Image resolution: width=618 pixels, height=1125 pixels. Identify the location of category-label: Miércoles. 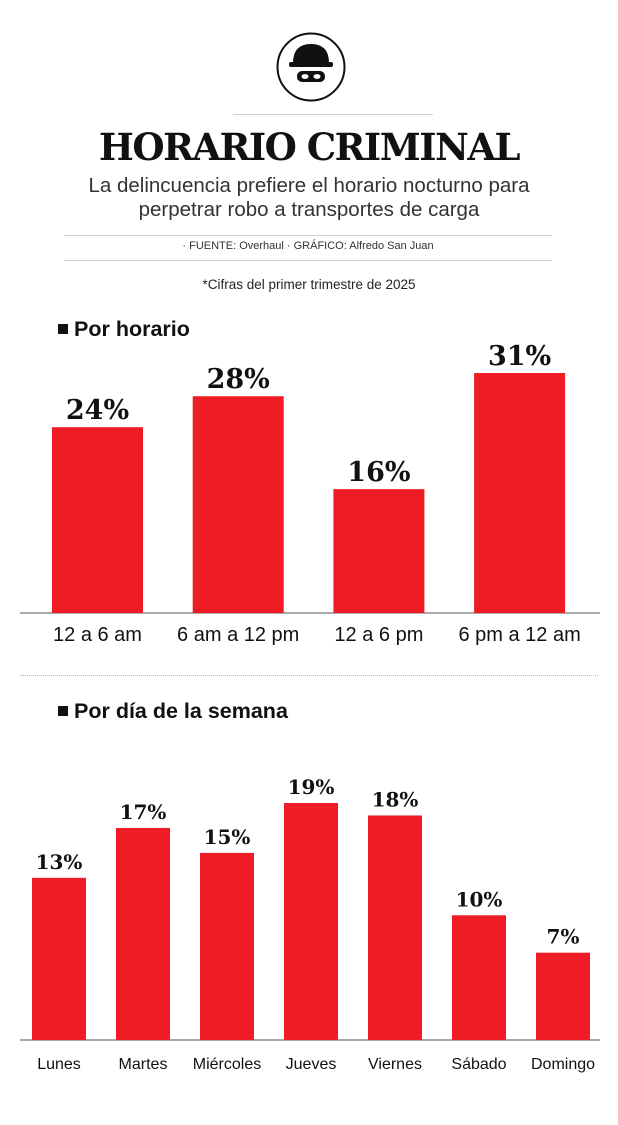
(227, 1064).